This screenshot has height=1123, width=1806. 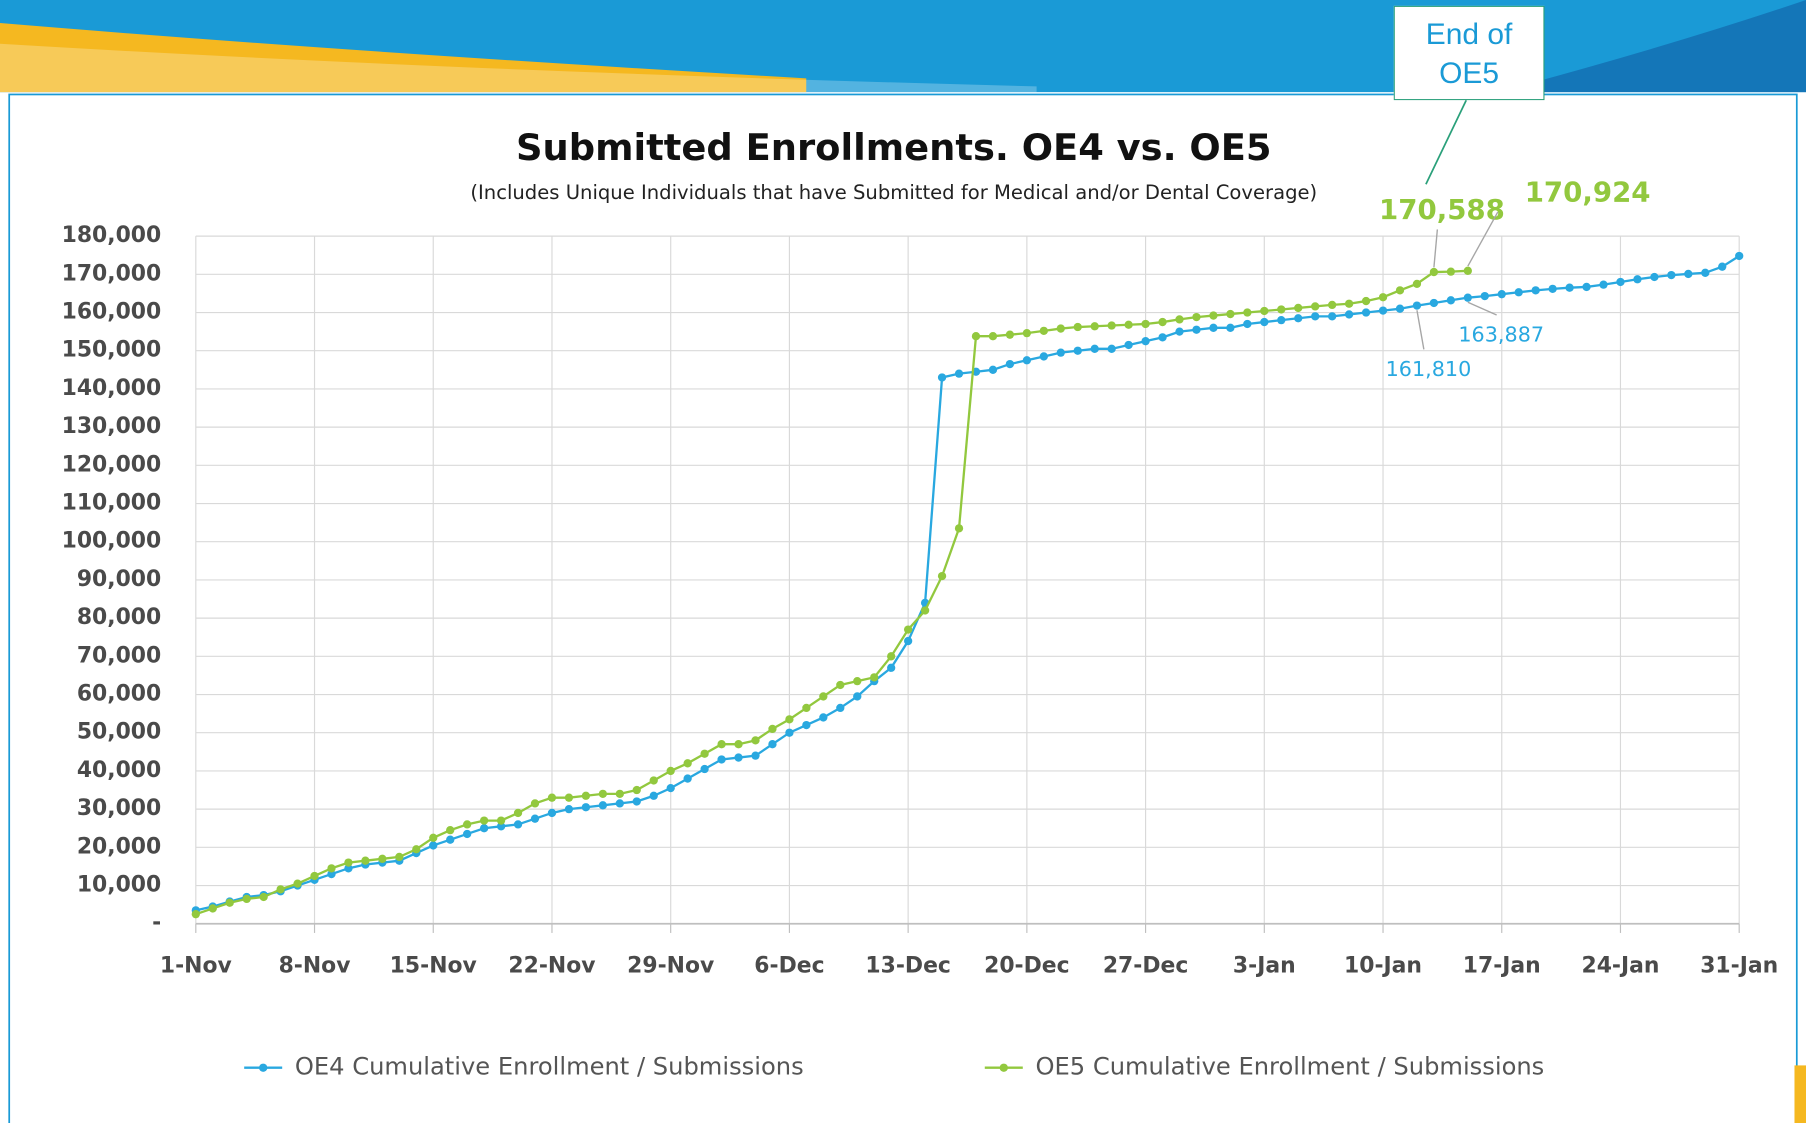 What do you see at coordinates (119, 617) in the screenshot?
I see `y-tick-label: 80,000` at bounding box center [119, 617].